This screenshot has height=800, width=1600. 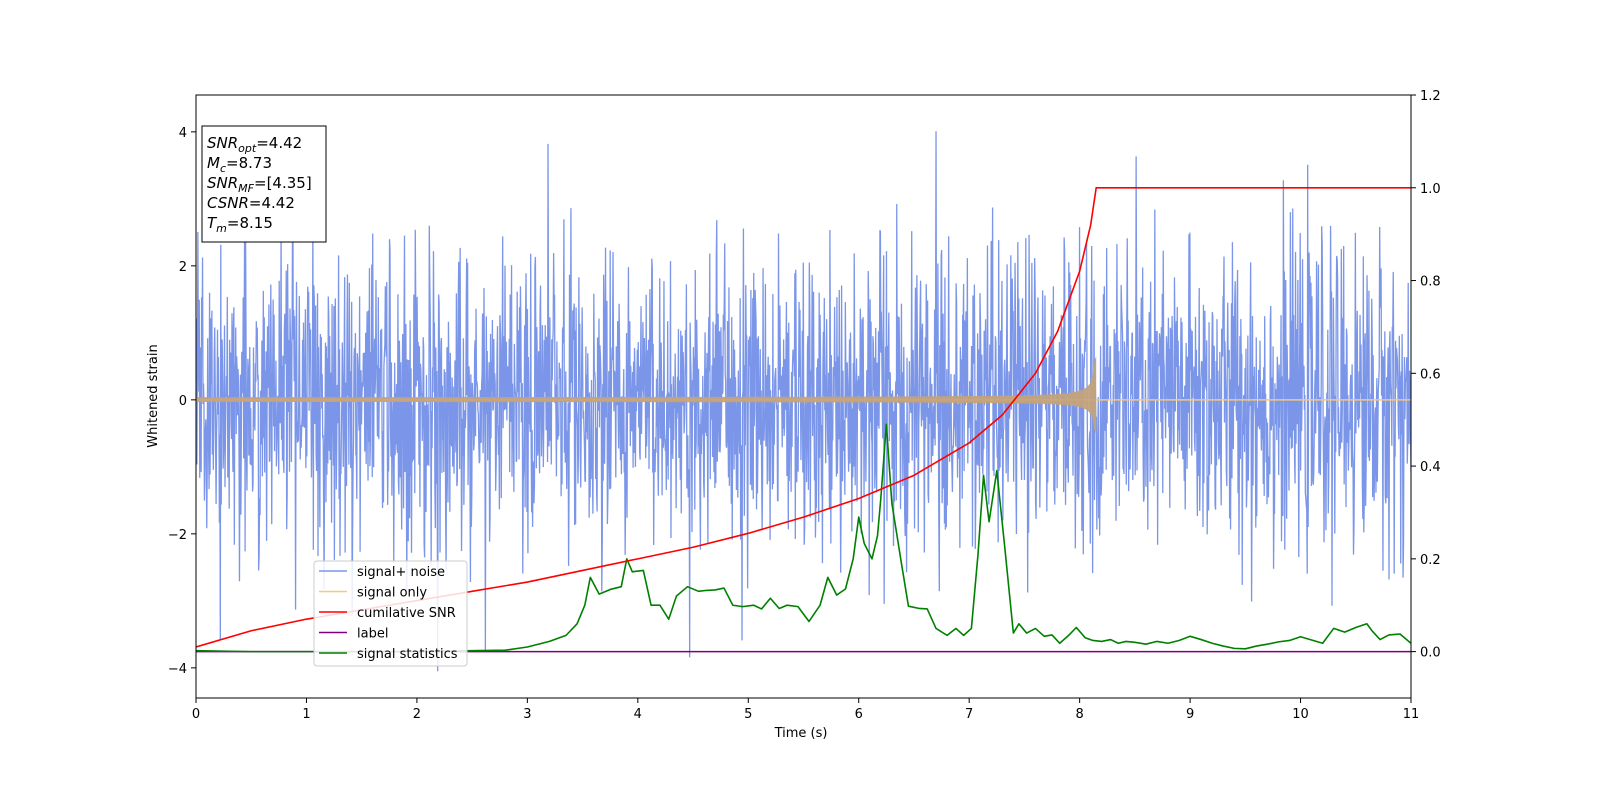 I want to click on x-tick-label: 1, so click(x=306, y=714).